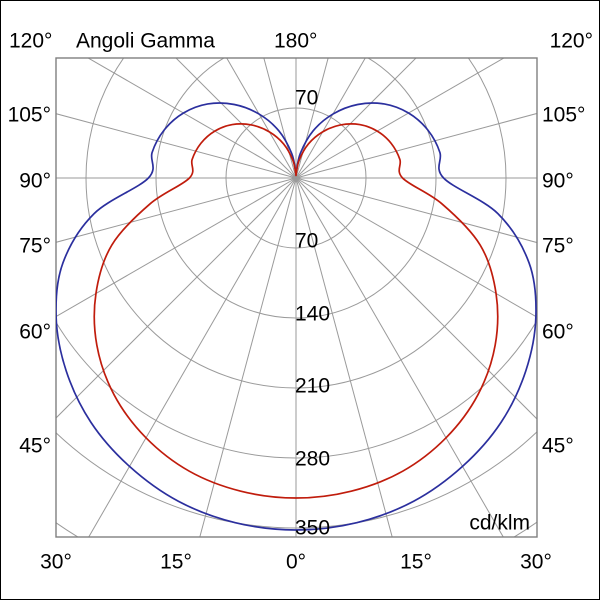 Image resolution: width=600 pixels, height=601 pixels. What do you see at coordinates (313, 459) in the screenshot?
I see `radial-label-280: 280` at bounding box center [313, 459].